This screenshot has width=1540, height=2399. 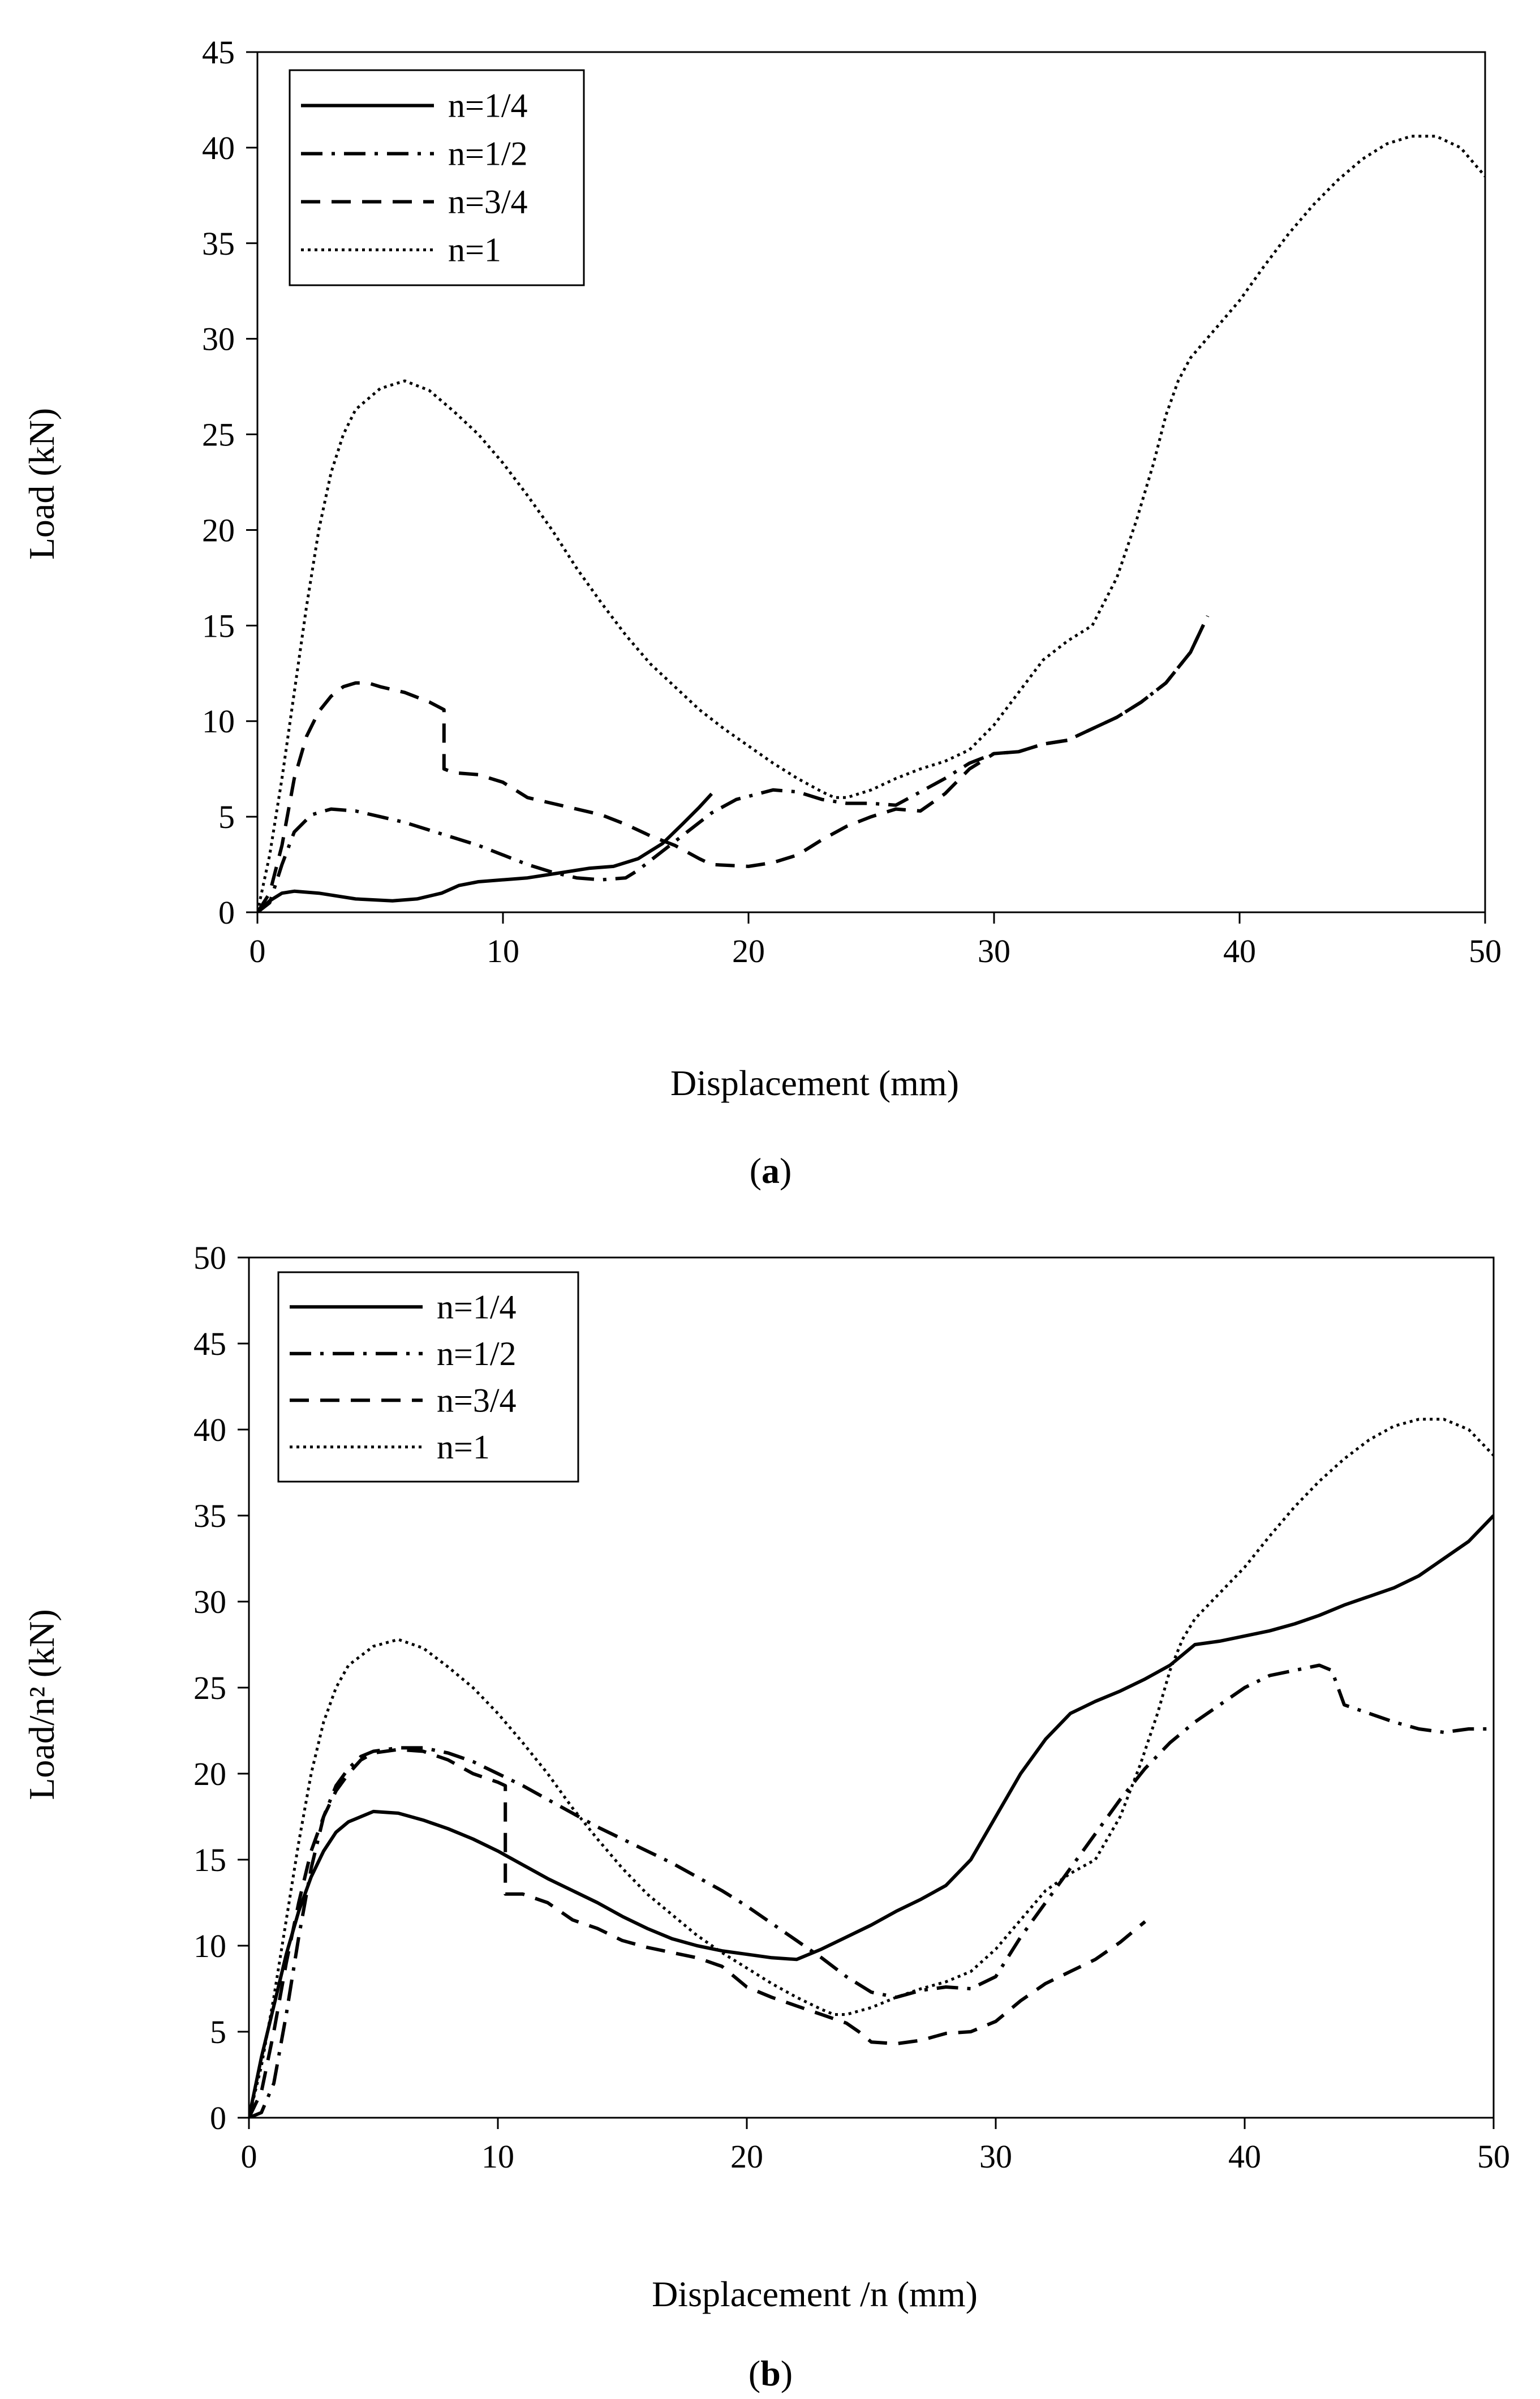 What do you see at coordinates (497, 2157) in the screenshot?
I see `panel-b-xtick-label: 10` at bounding box center [497, 2157].